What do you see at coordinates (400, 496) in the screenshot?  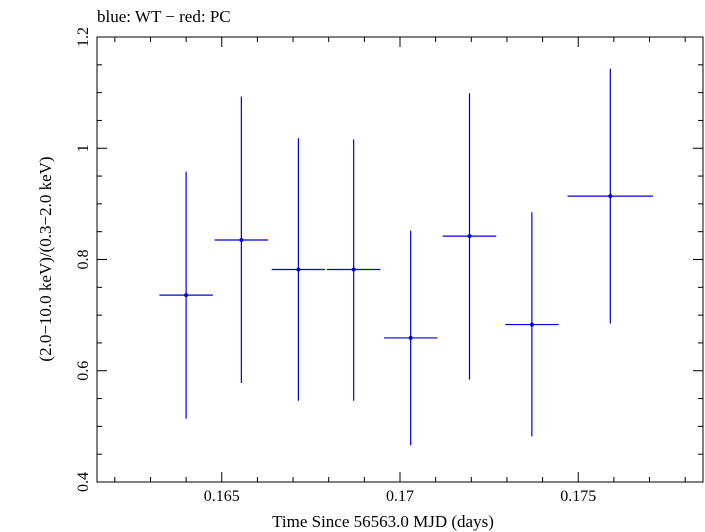 I see `x-tick-label: 0.17` at bounding box center [400, 496].